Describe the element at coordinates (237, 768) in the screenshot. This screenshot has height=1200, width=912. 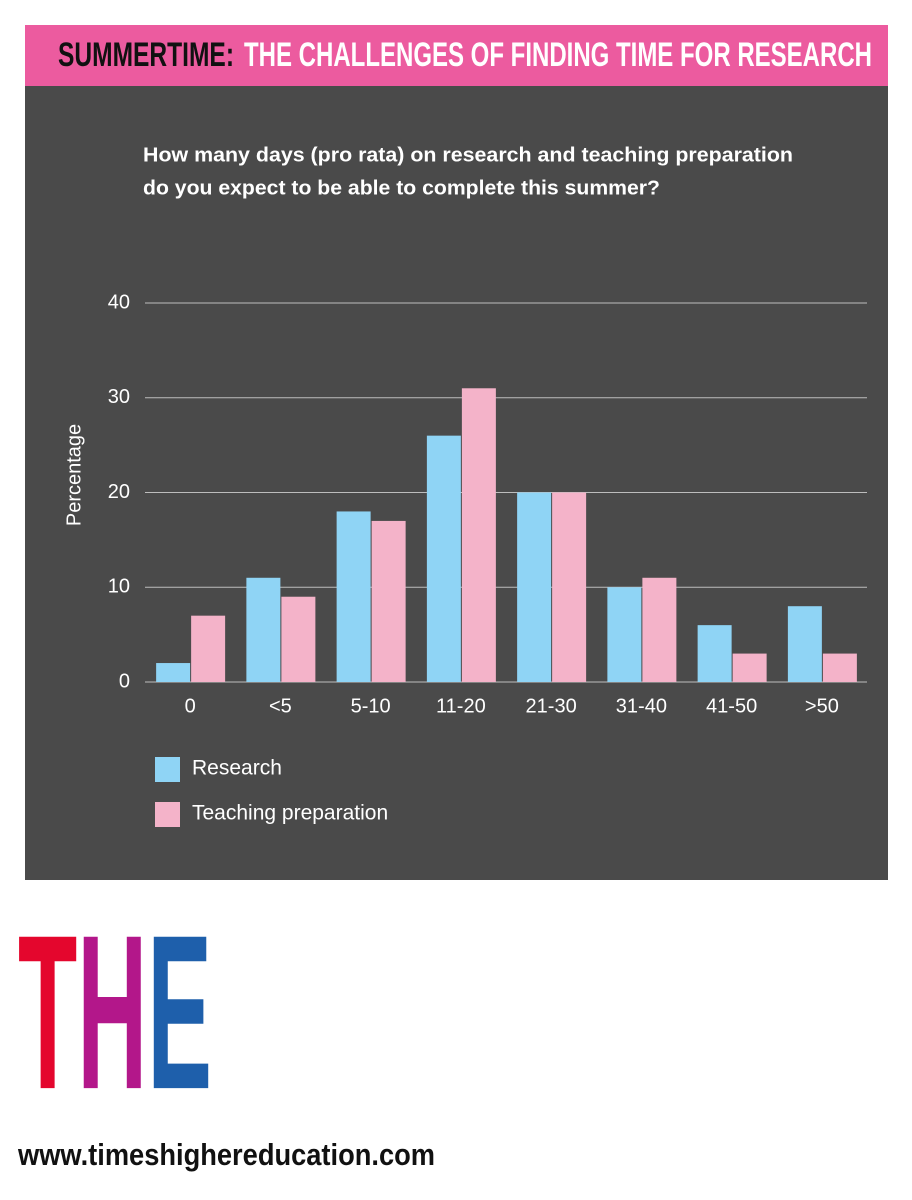
I see `legend-label: Research` at that location.